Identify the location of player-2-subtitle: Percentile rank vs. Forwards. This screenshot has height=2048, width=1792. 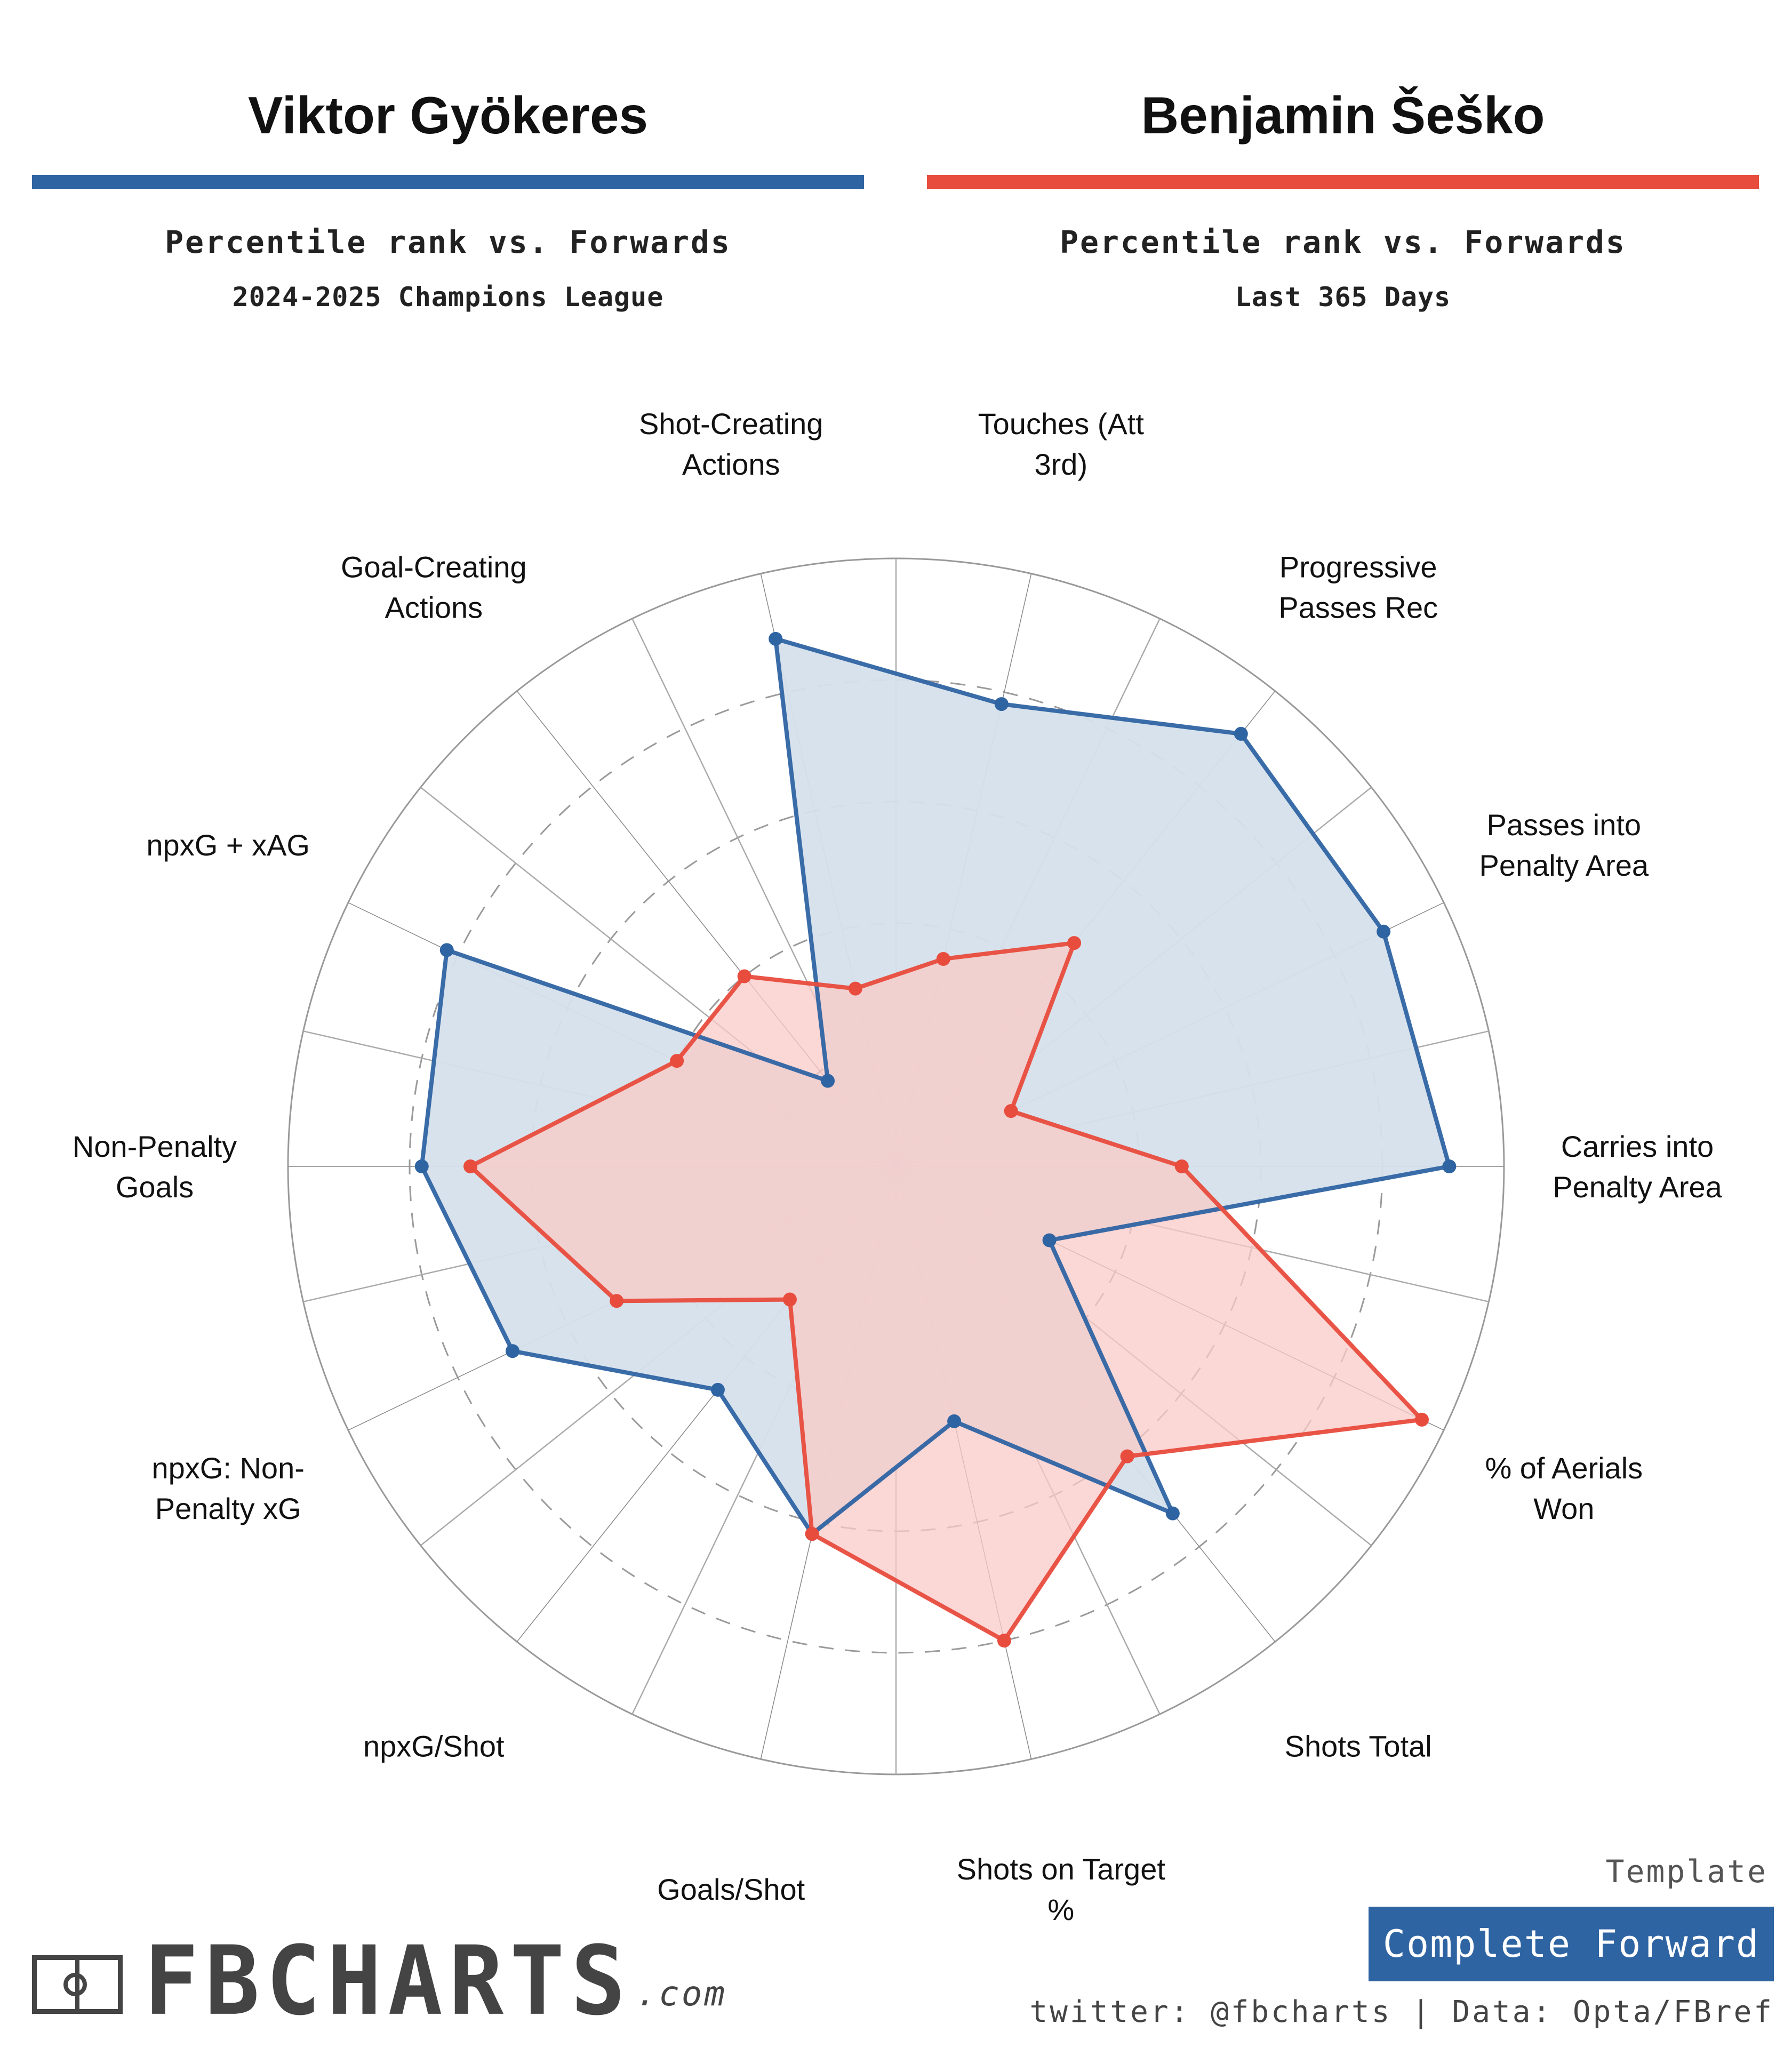
(1343, 242).